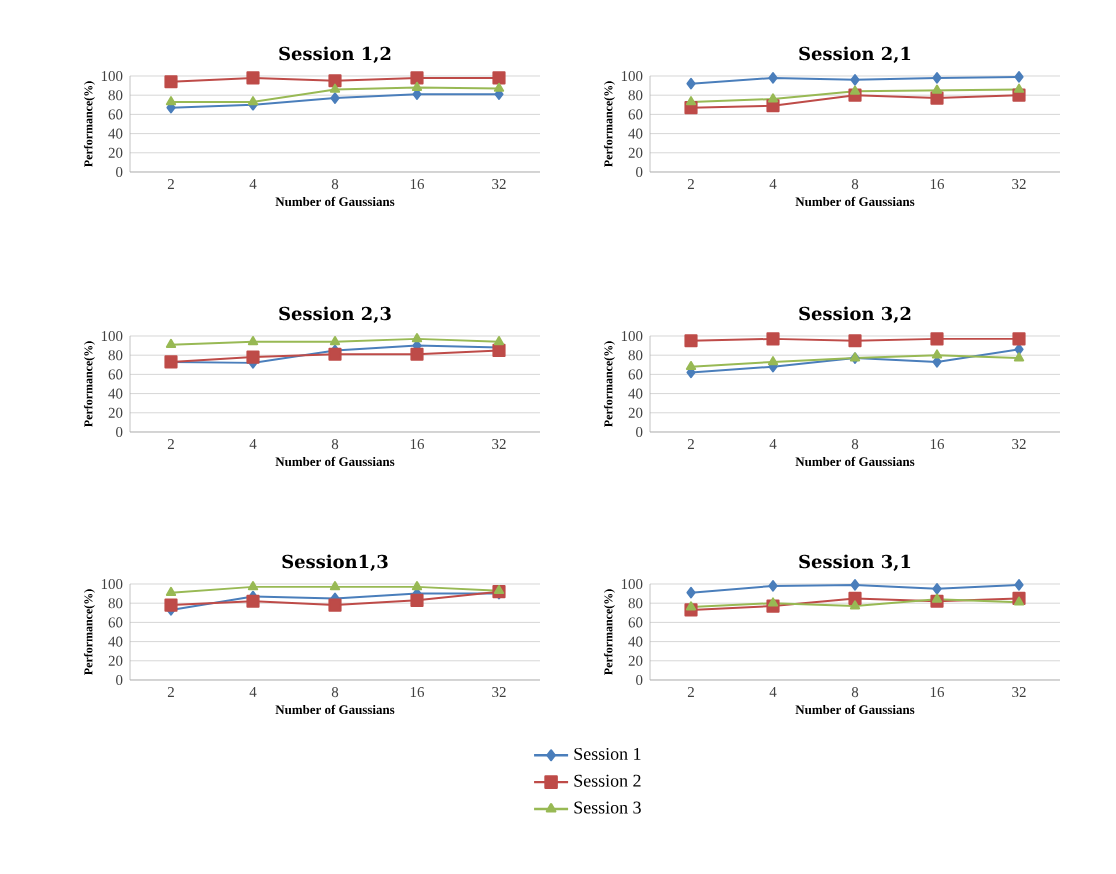 Image resolution: width=1116 pixels, height=874 pixels. What do you see at coordinates (855, 563) in the screenshot?
I see `chart-title: Session 3,1` at bounding box center [855, 563].